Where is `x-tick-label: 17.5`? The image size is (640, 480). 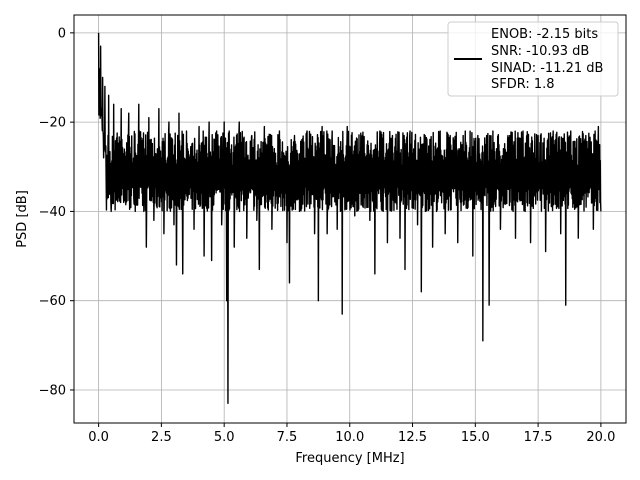 x-tick-label: 17.5 is located at coordinates (538, 437).